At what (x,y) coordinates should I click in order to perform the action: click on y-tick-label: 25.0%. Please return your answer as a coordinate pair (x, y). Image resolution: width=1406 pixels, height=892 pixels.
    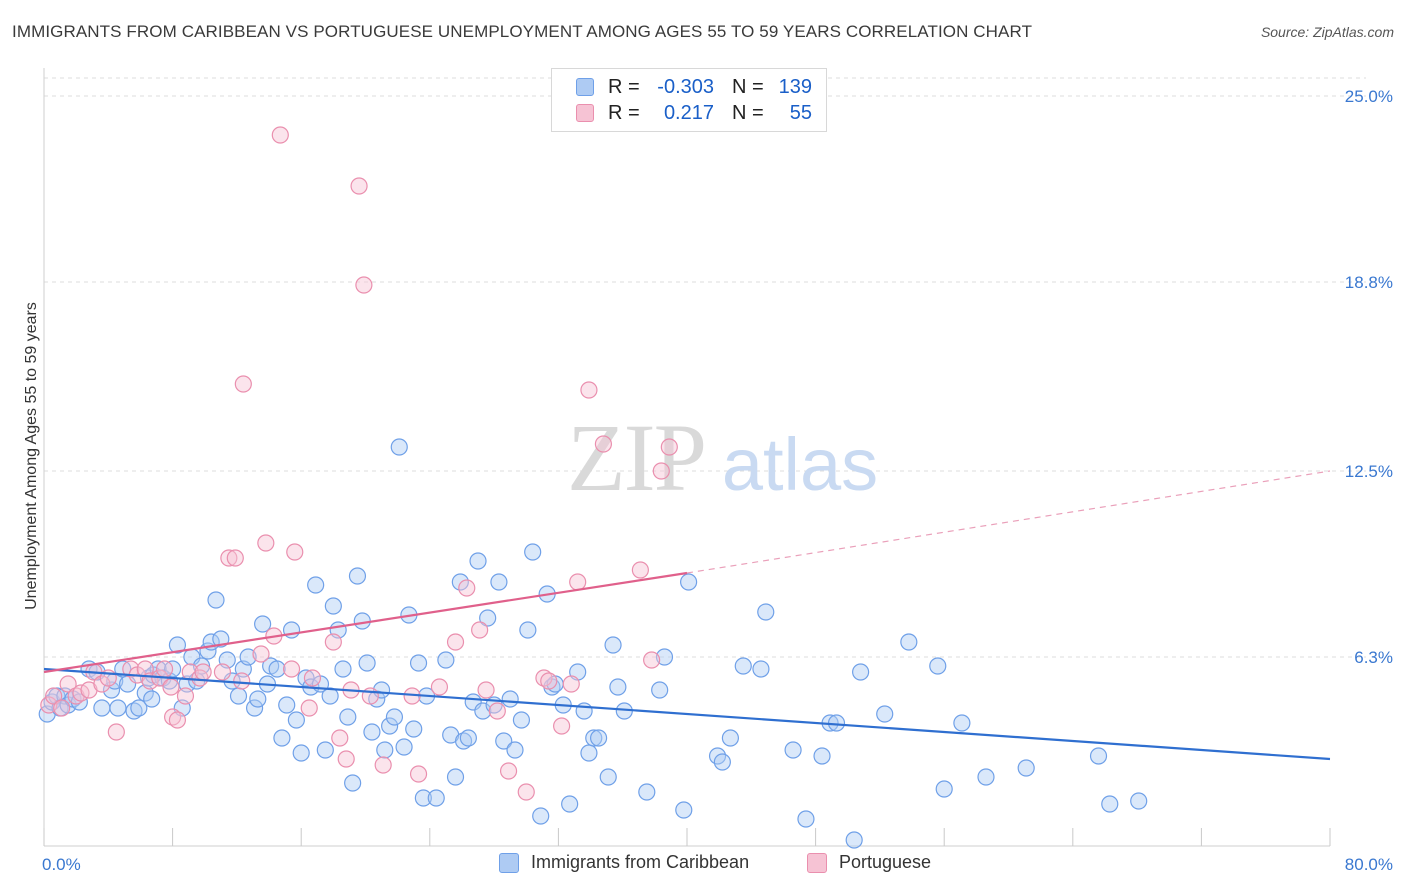
    Looking at the image, I should click on (1369, 96).